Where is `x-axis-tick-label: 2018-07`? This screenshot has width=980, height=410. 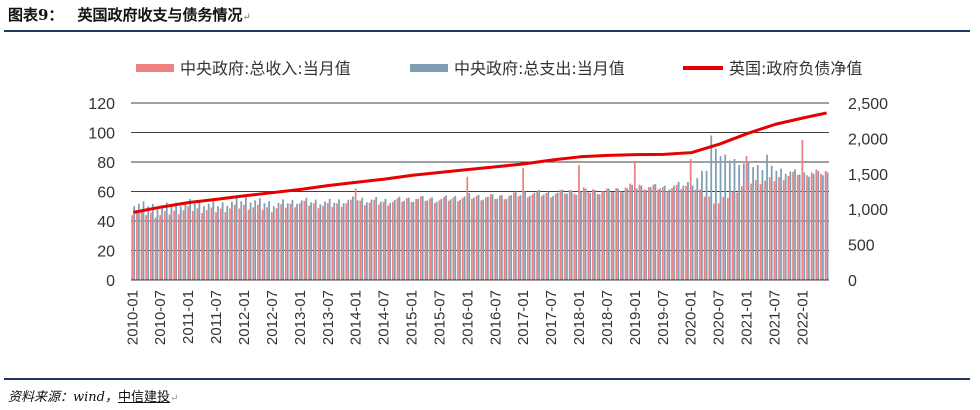 x-axis-tick-label: 2018-07 is located at coordinates (607, 317).